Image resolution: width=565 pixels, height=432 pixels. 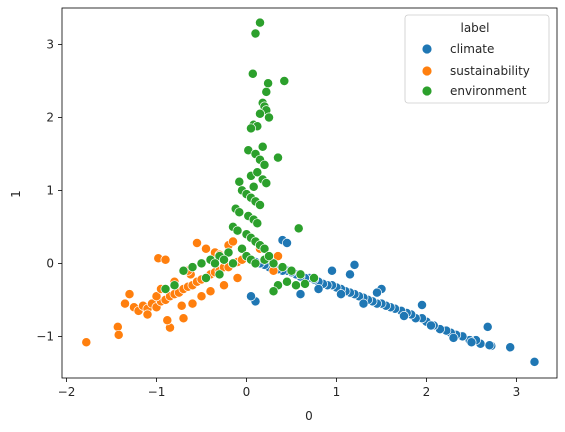 What do you see at coordinates (427, 91) in the screenshot?
I see `legend-marker-environment` at bounding box center [427, 91].